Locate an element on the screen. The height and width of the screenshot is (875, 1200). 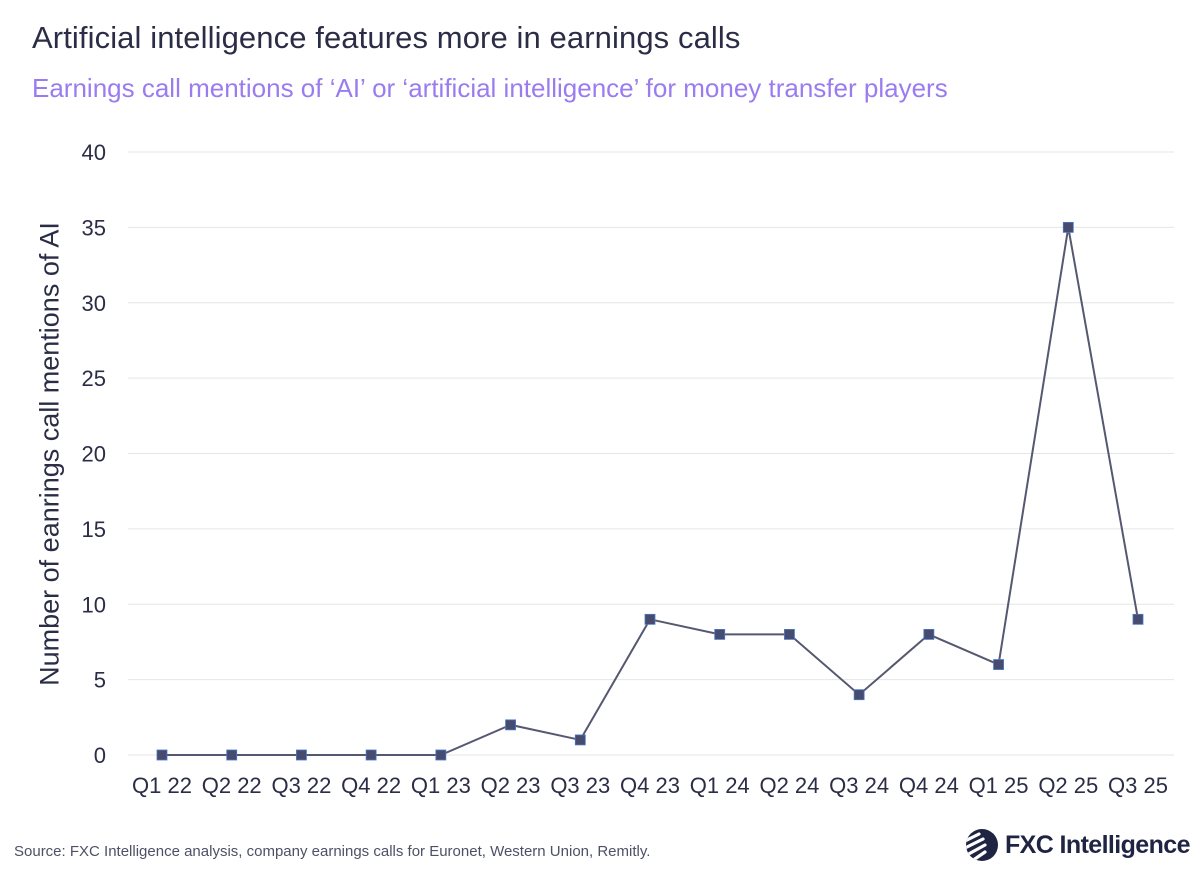
y-tick-label: 30 is located at coordinates (94, 303).